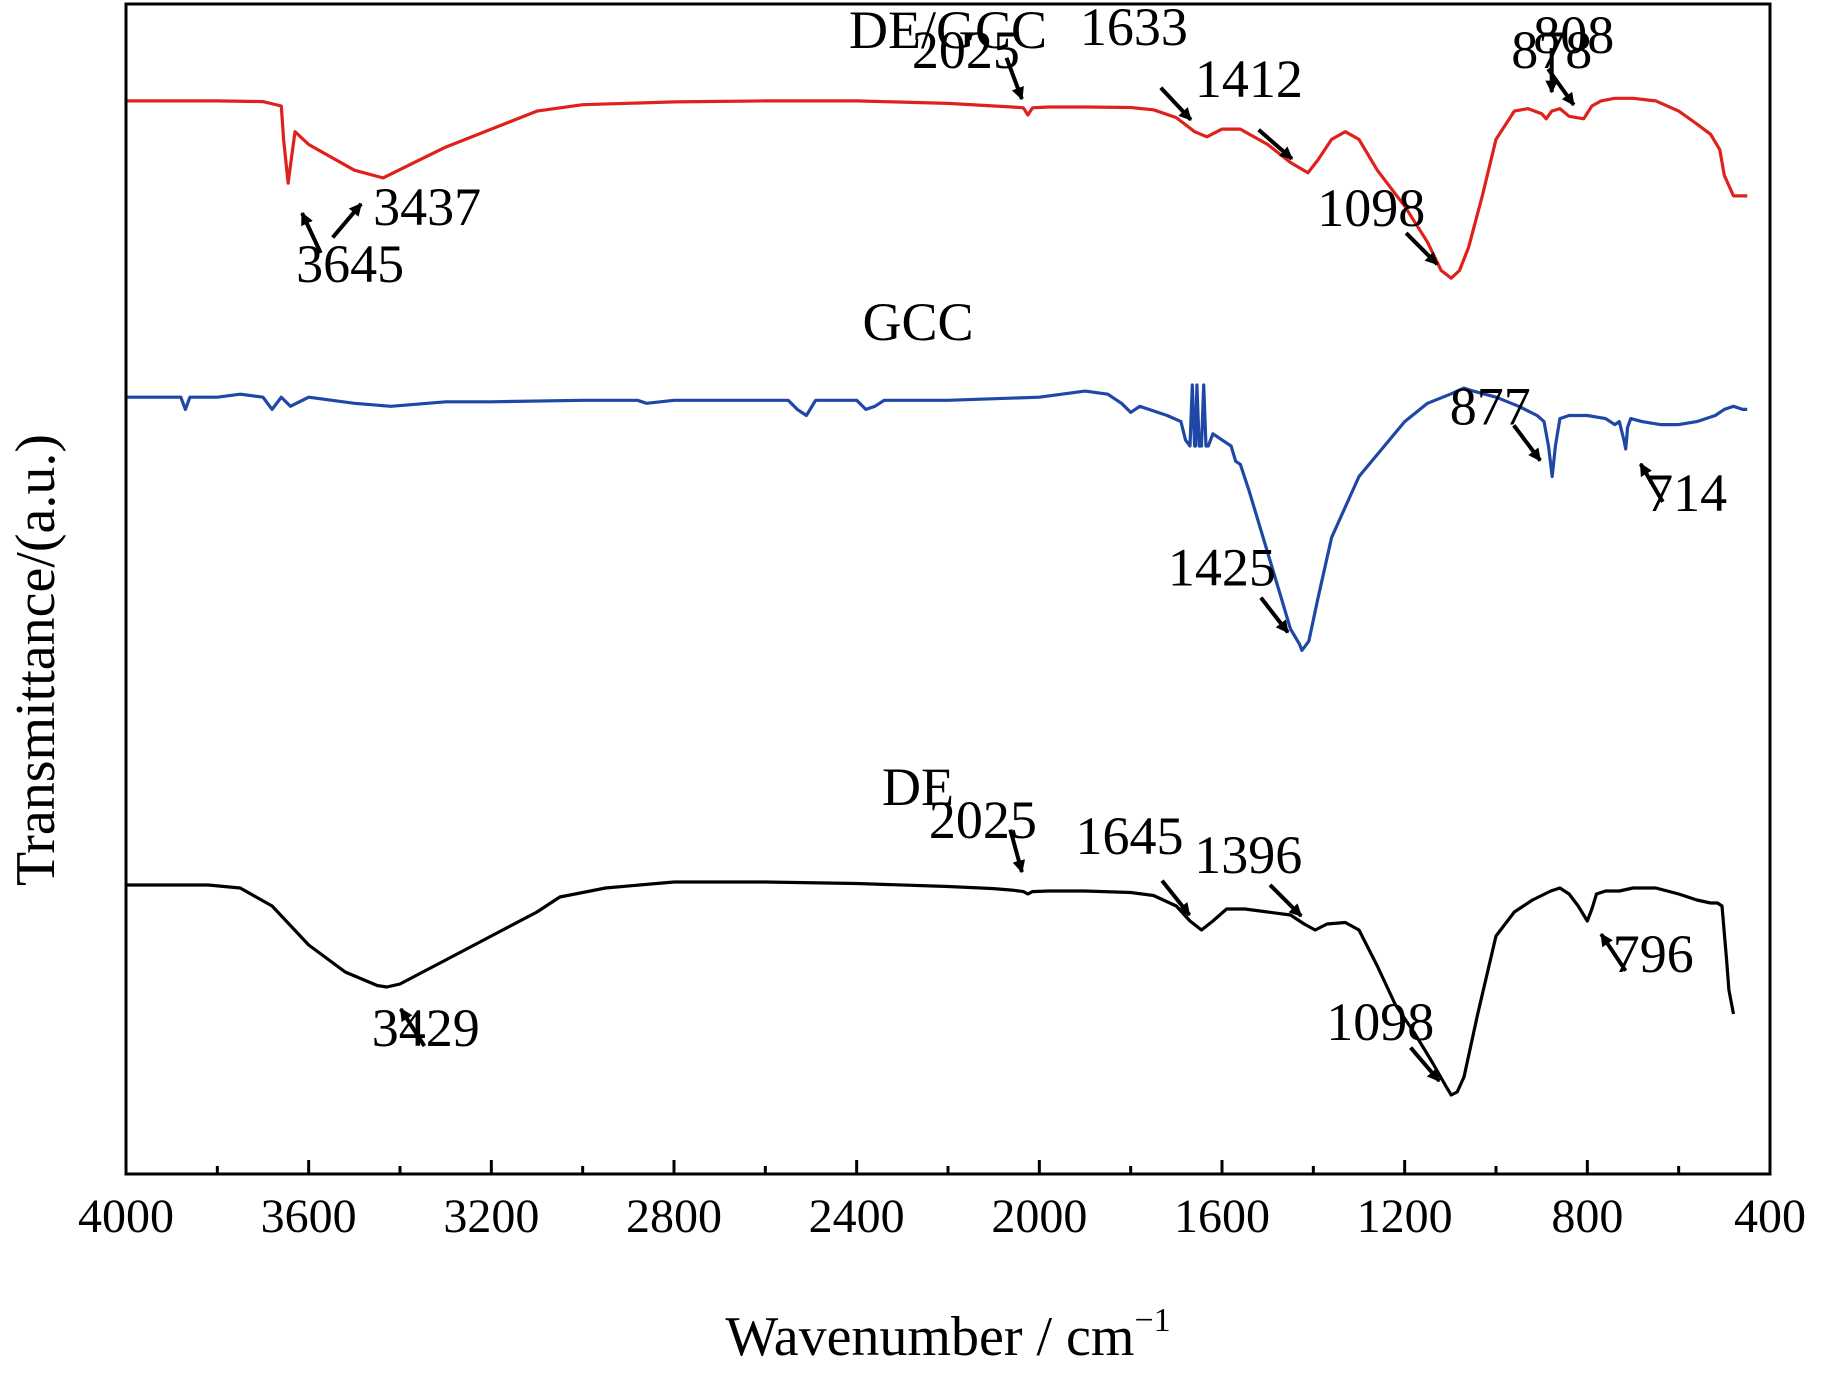 Image resolution: width=1827 pixels, height=1378 pixels. I want to click on series-line-de-gcc, so click(937, 188).